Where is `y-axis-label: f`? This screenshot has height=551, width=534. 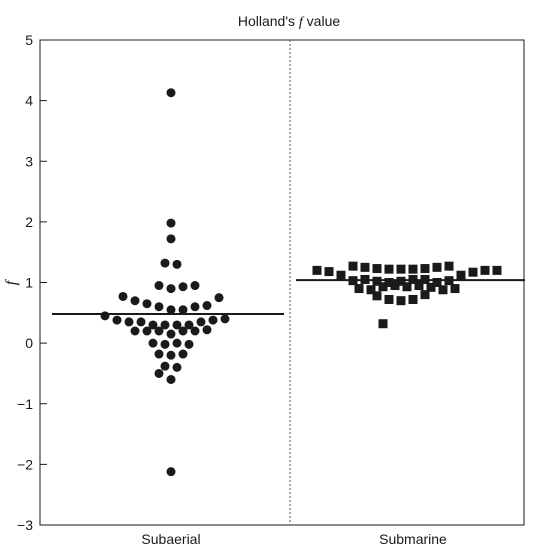
y-axis-label: f is located at coordinates (11, 281).